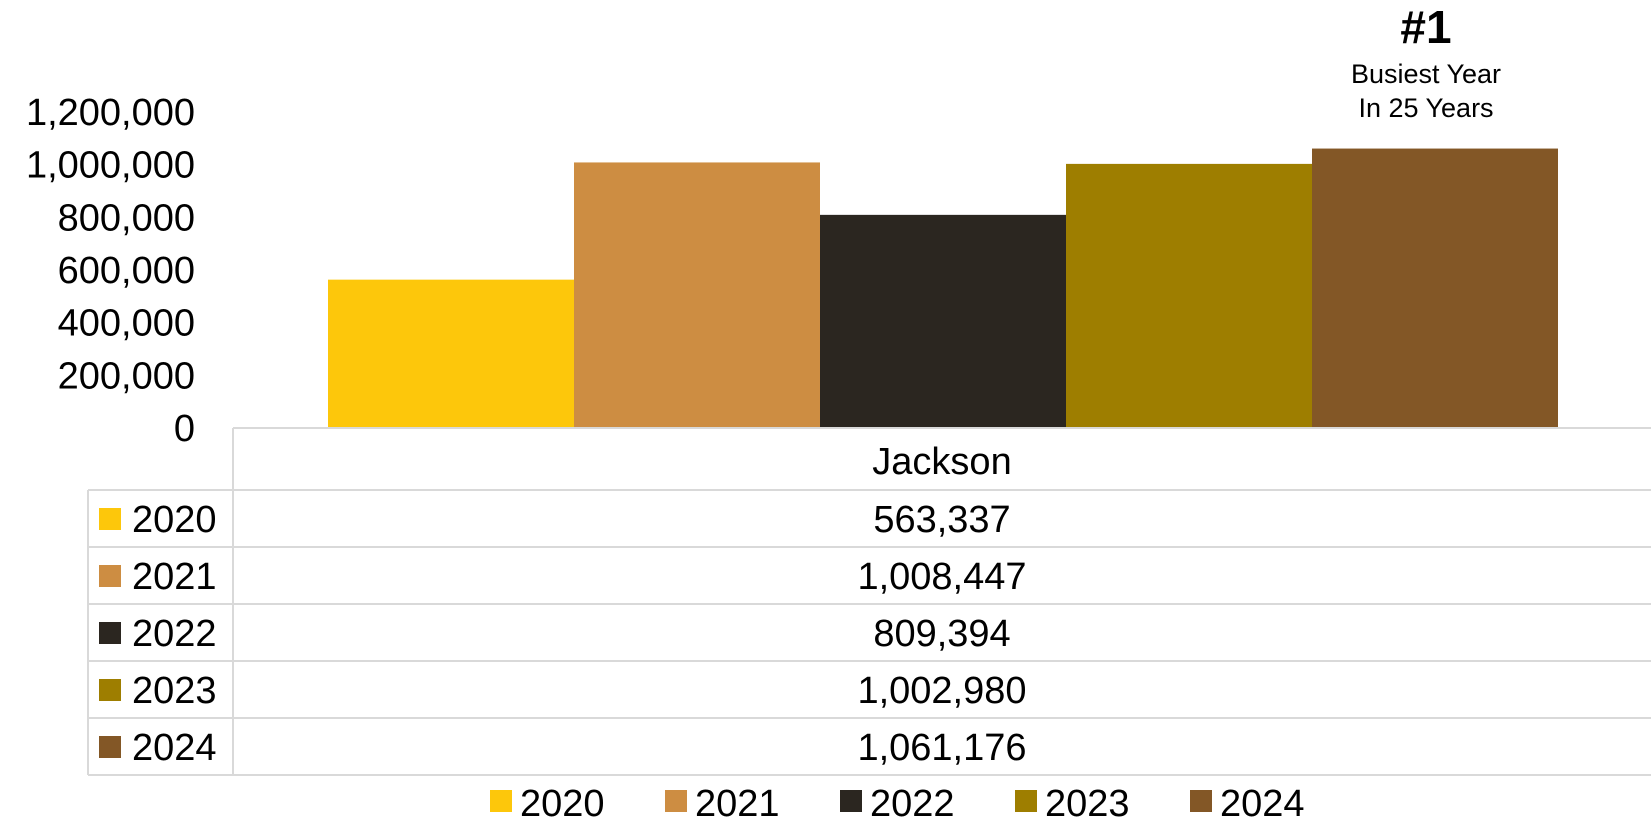 The image size is (1651, 837). What do you see at coordinates (174, 748) in the screenshot?
I see `table-row-label: 2024` at bounding box center [174, 748].